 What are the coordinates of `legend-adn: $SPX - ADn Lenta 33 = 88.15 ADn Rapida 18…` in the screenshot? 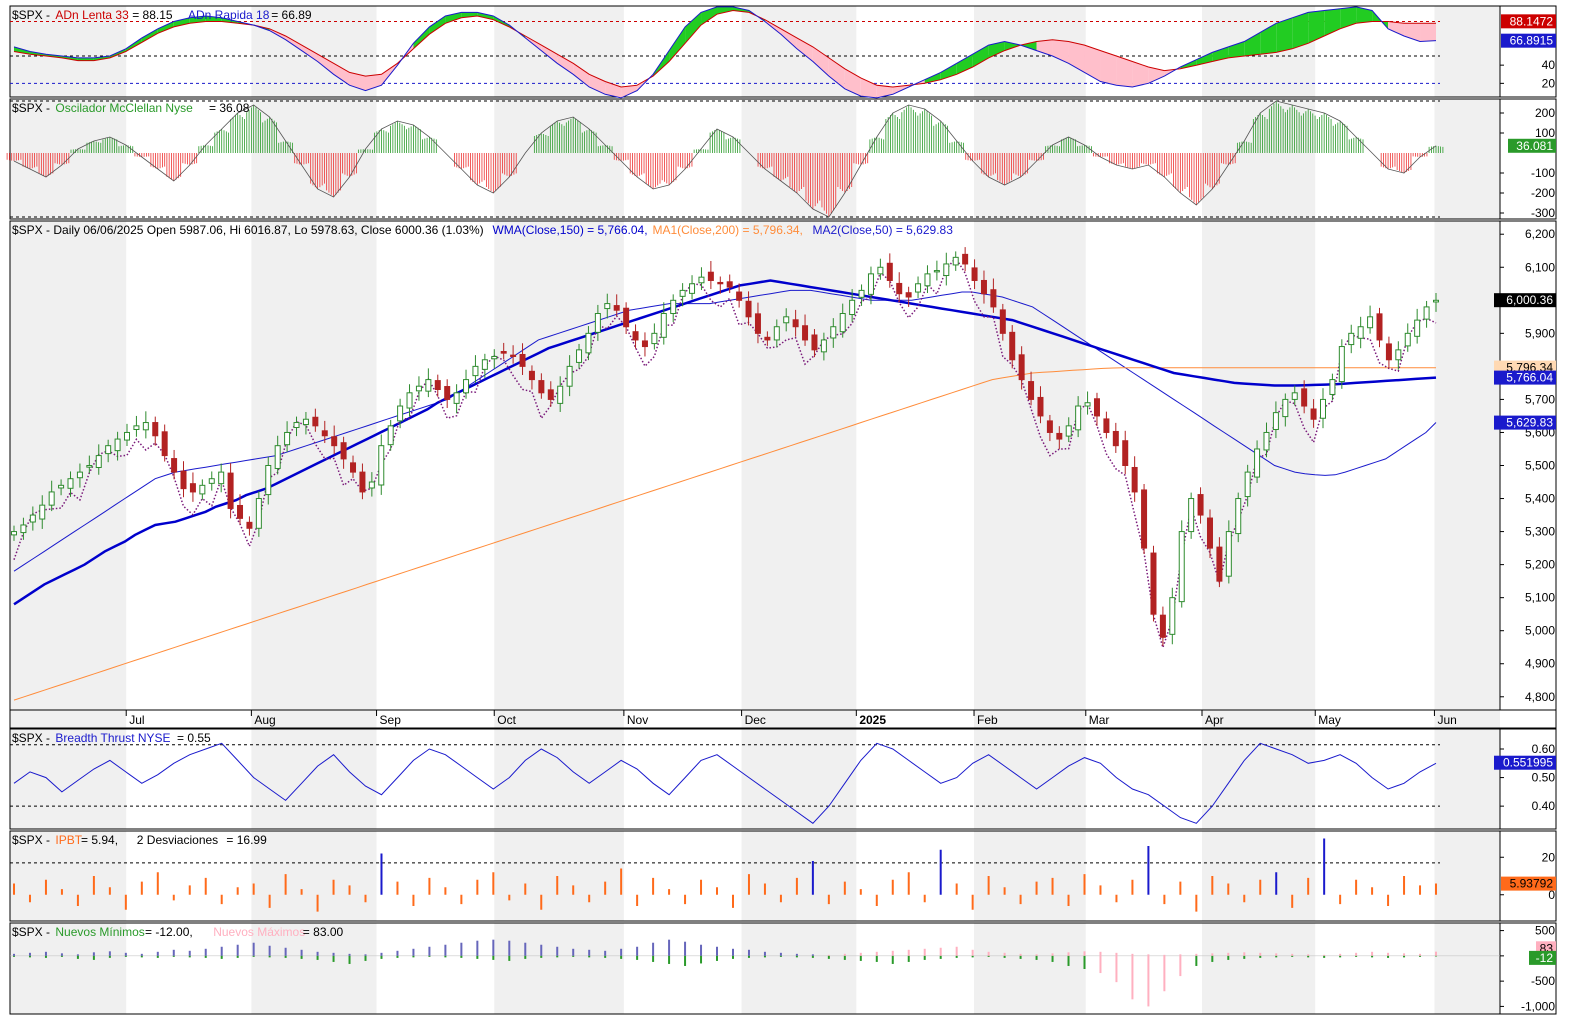 It's located at (162, 15).